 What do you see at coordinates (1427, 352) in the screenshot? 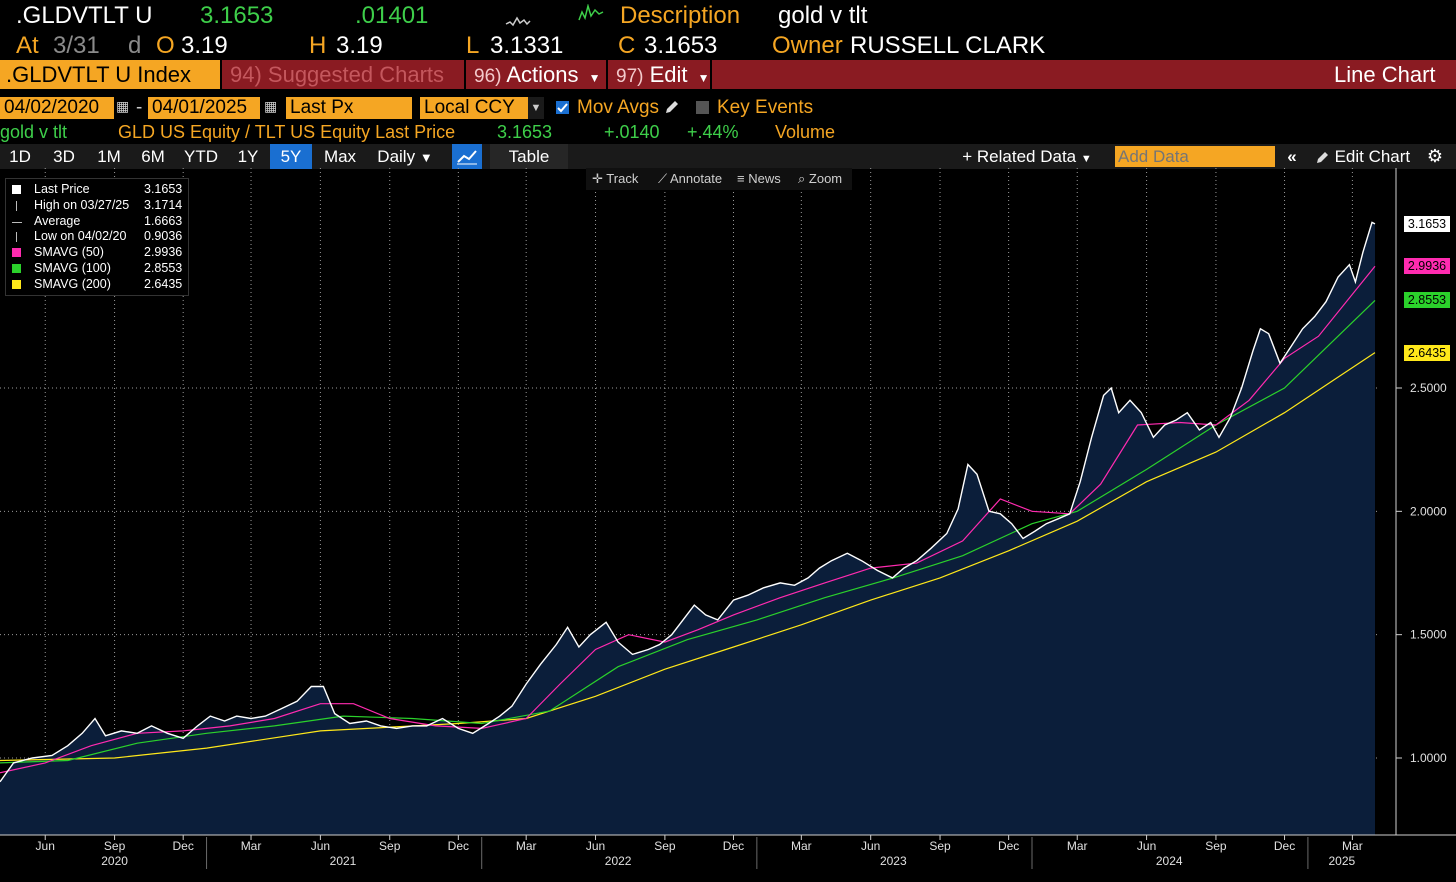
I see `y-value-tag: 2.6435` at bounding box center [1427, 352].